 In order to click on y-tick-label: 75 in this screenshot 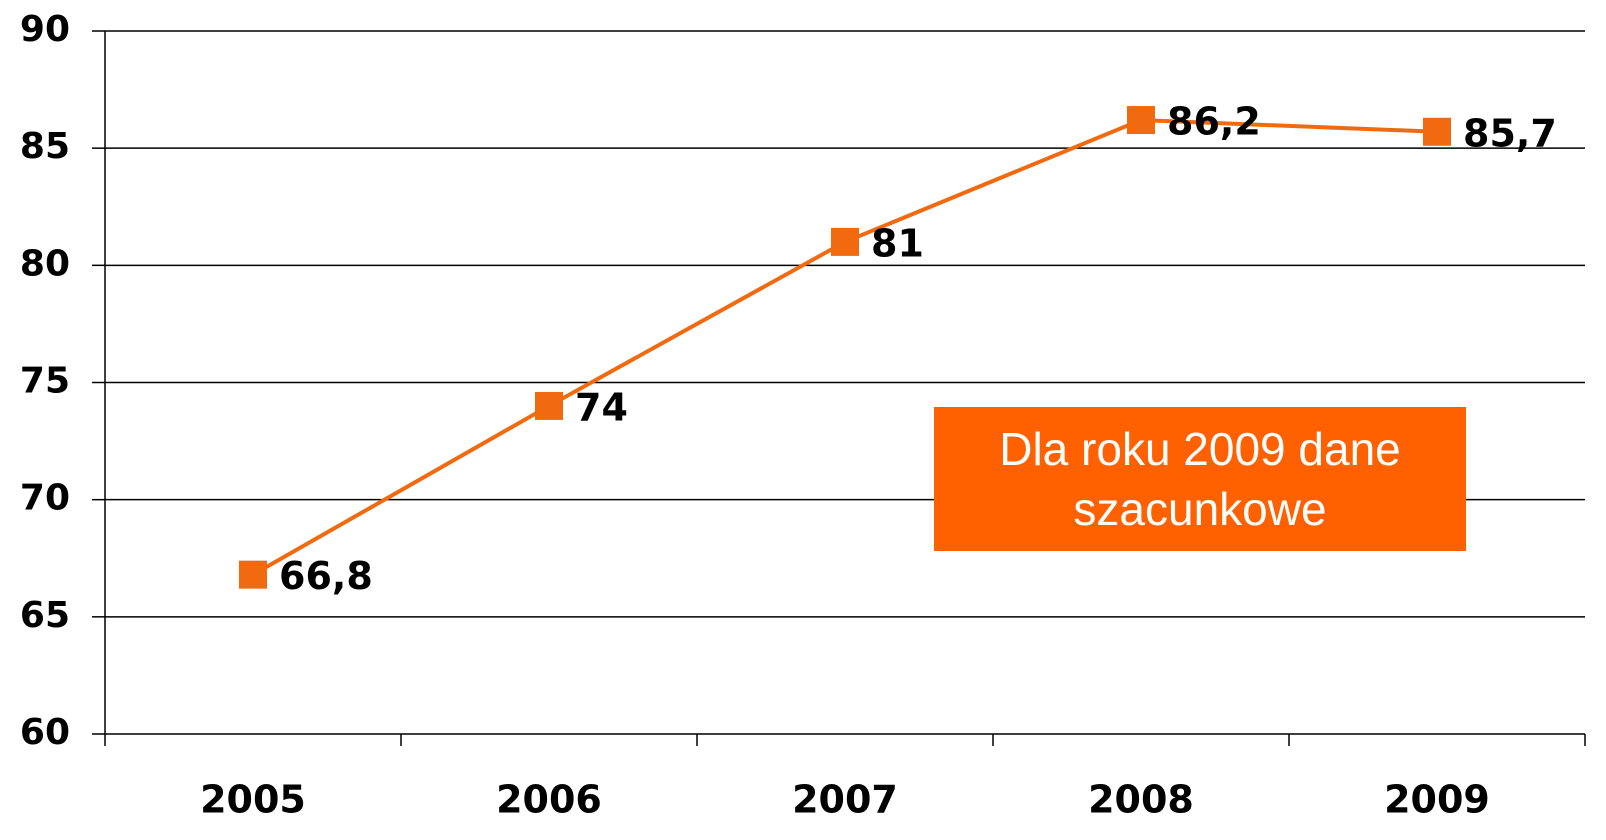, I will do `click(45, 381)`.